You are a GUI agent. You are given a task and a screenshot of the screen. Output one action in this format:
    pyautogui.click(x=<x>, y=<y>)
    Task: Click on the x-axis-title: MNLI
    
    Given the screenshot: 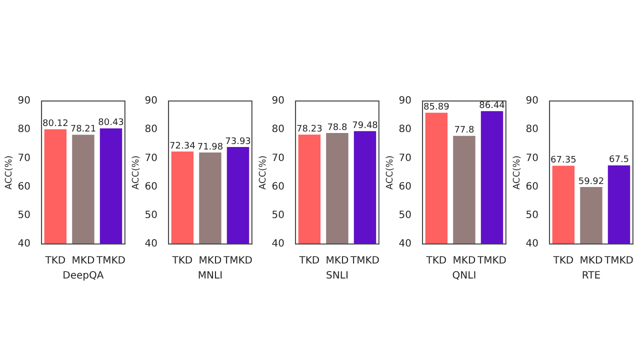 What is the action you would take?
    pyautogui.click(x=210, y=276)
    